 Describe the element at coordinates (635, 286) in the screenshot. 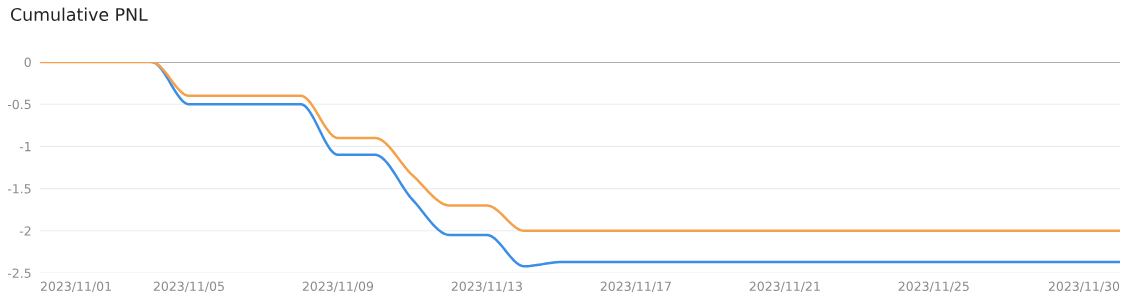

I see `x-tick-label: 2023/11/17` at that location.